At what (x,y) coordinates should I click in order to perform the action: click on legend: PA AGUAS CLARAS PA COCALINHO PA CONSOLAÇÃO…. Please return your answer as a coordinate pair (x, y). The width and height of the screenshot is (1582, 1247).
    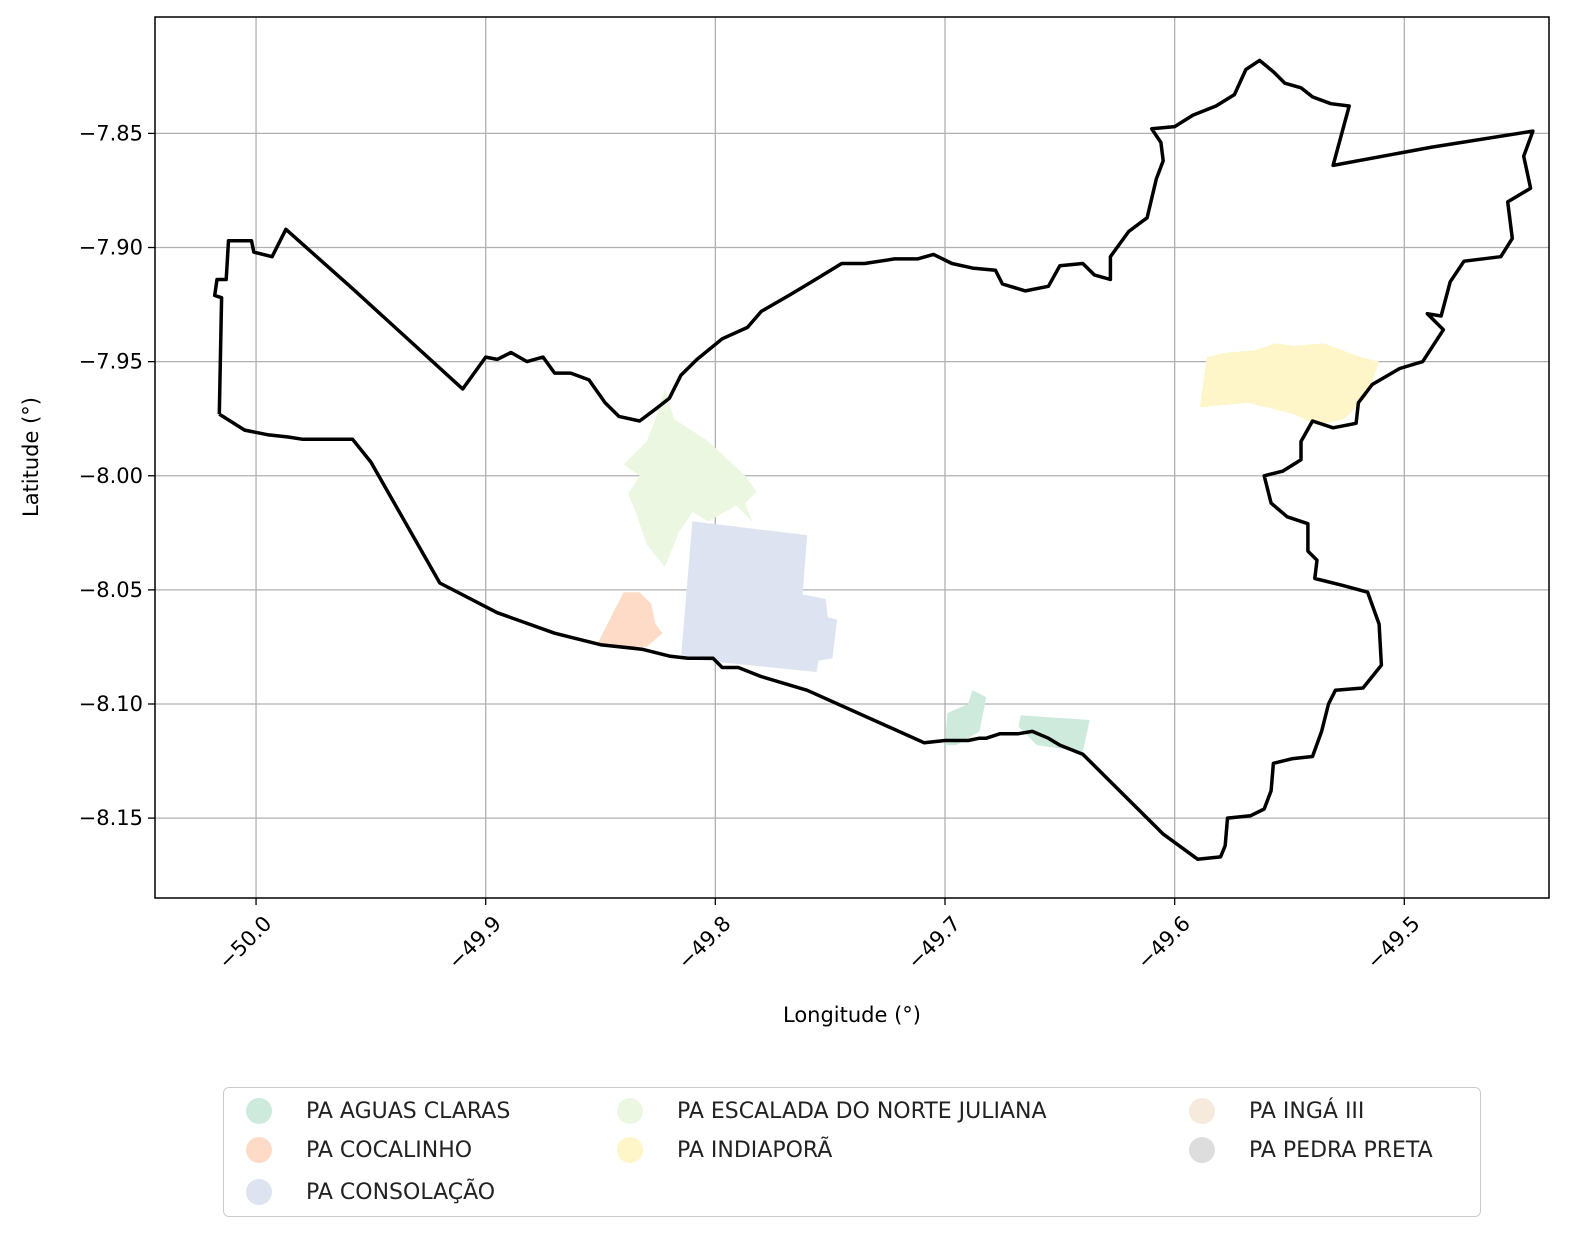
    Looking at the image, I should click on (852, 1152).